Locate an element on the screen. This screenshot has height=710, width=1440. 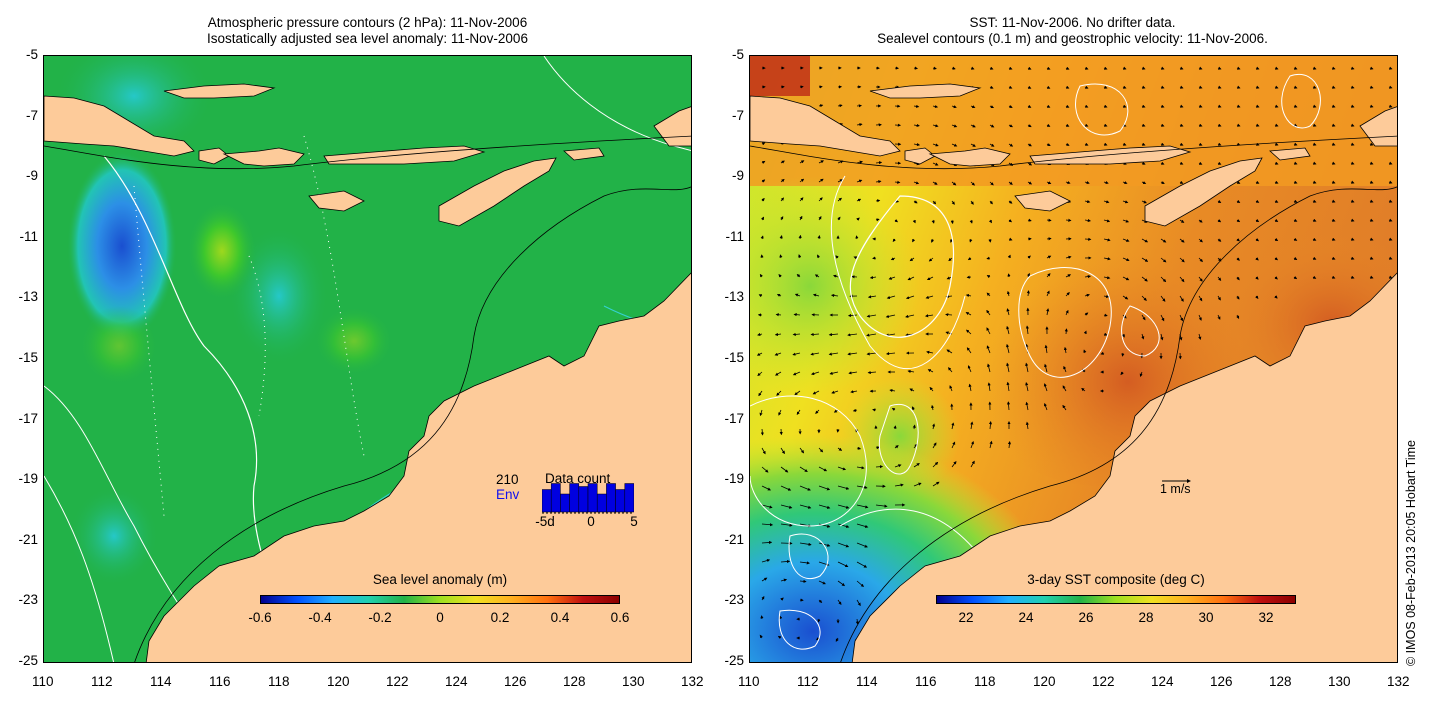
bathymetry-contour is located at coordinates (1073, 152).